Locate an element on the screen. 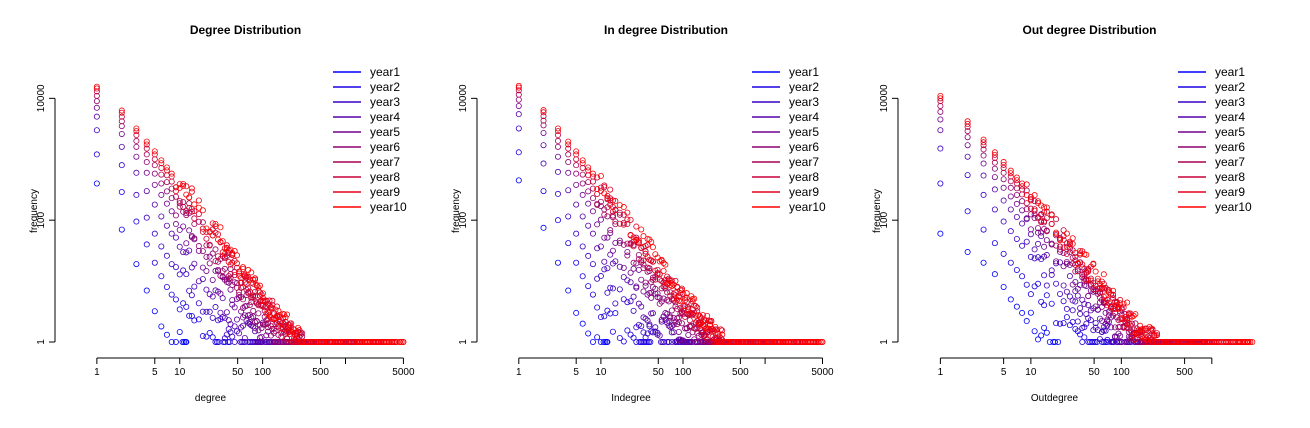  x-tick-label: 500 is located at coordinates (740, 372).